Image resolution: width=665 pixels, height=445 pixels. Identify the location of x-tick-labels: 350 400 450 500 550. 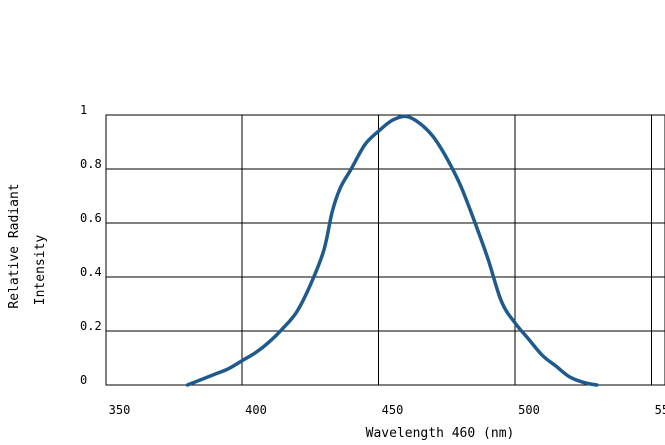
(387, 410).